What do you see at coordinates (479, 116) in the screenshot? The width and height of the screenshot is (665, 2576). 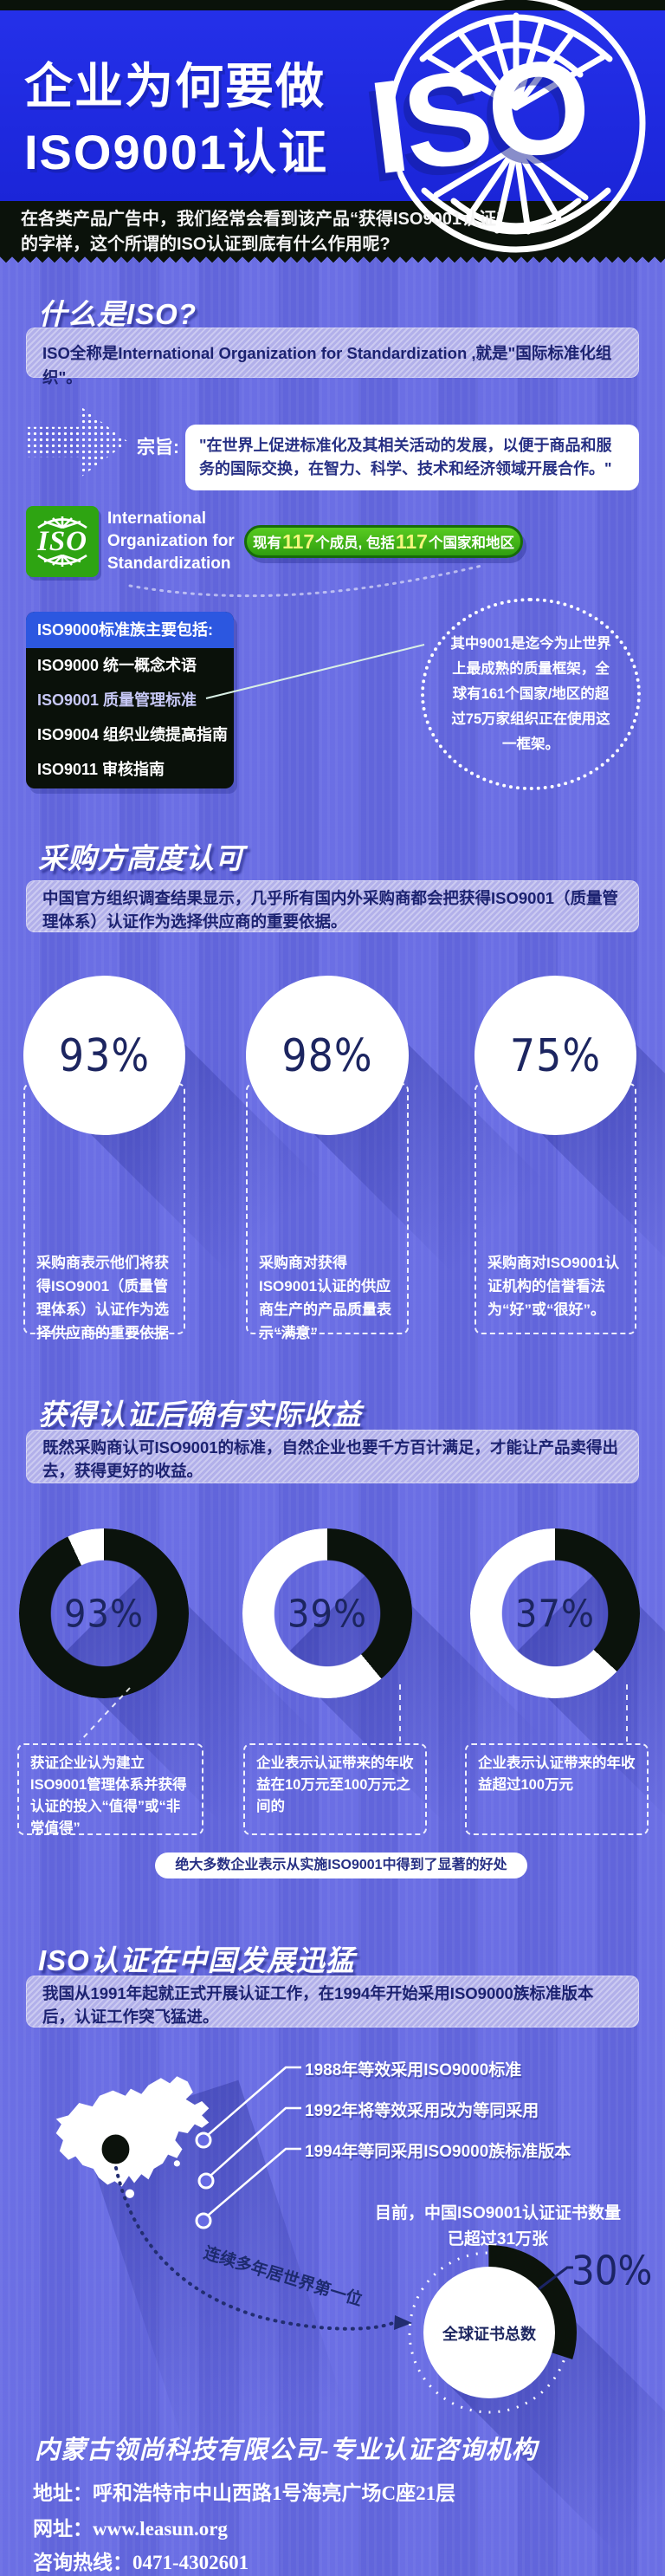 I see `iso-wordmark: ISO` at bounding box center [479, 116].